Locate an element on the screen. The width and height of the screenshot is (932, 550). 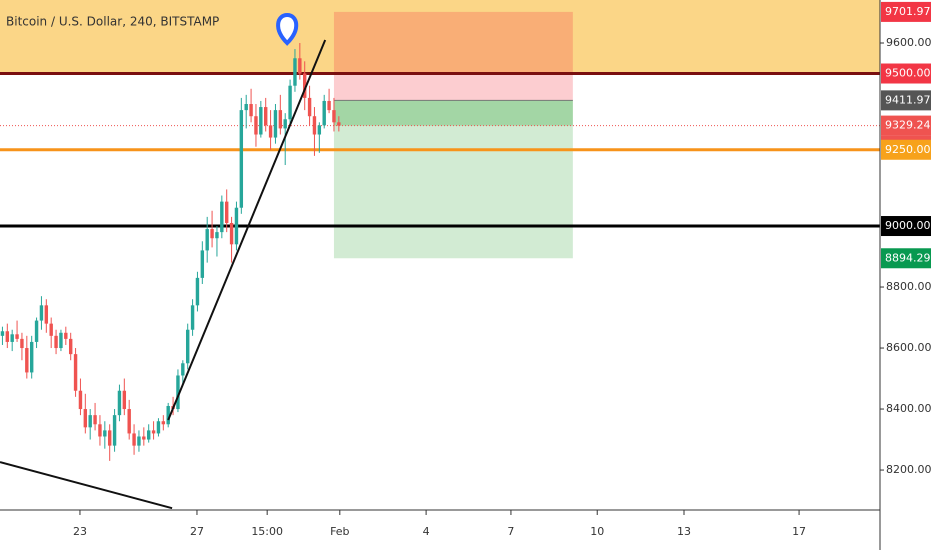
y-tick-label: 8800.00 is located at coordinates (909, 286).